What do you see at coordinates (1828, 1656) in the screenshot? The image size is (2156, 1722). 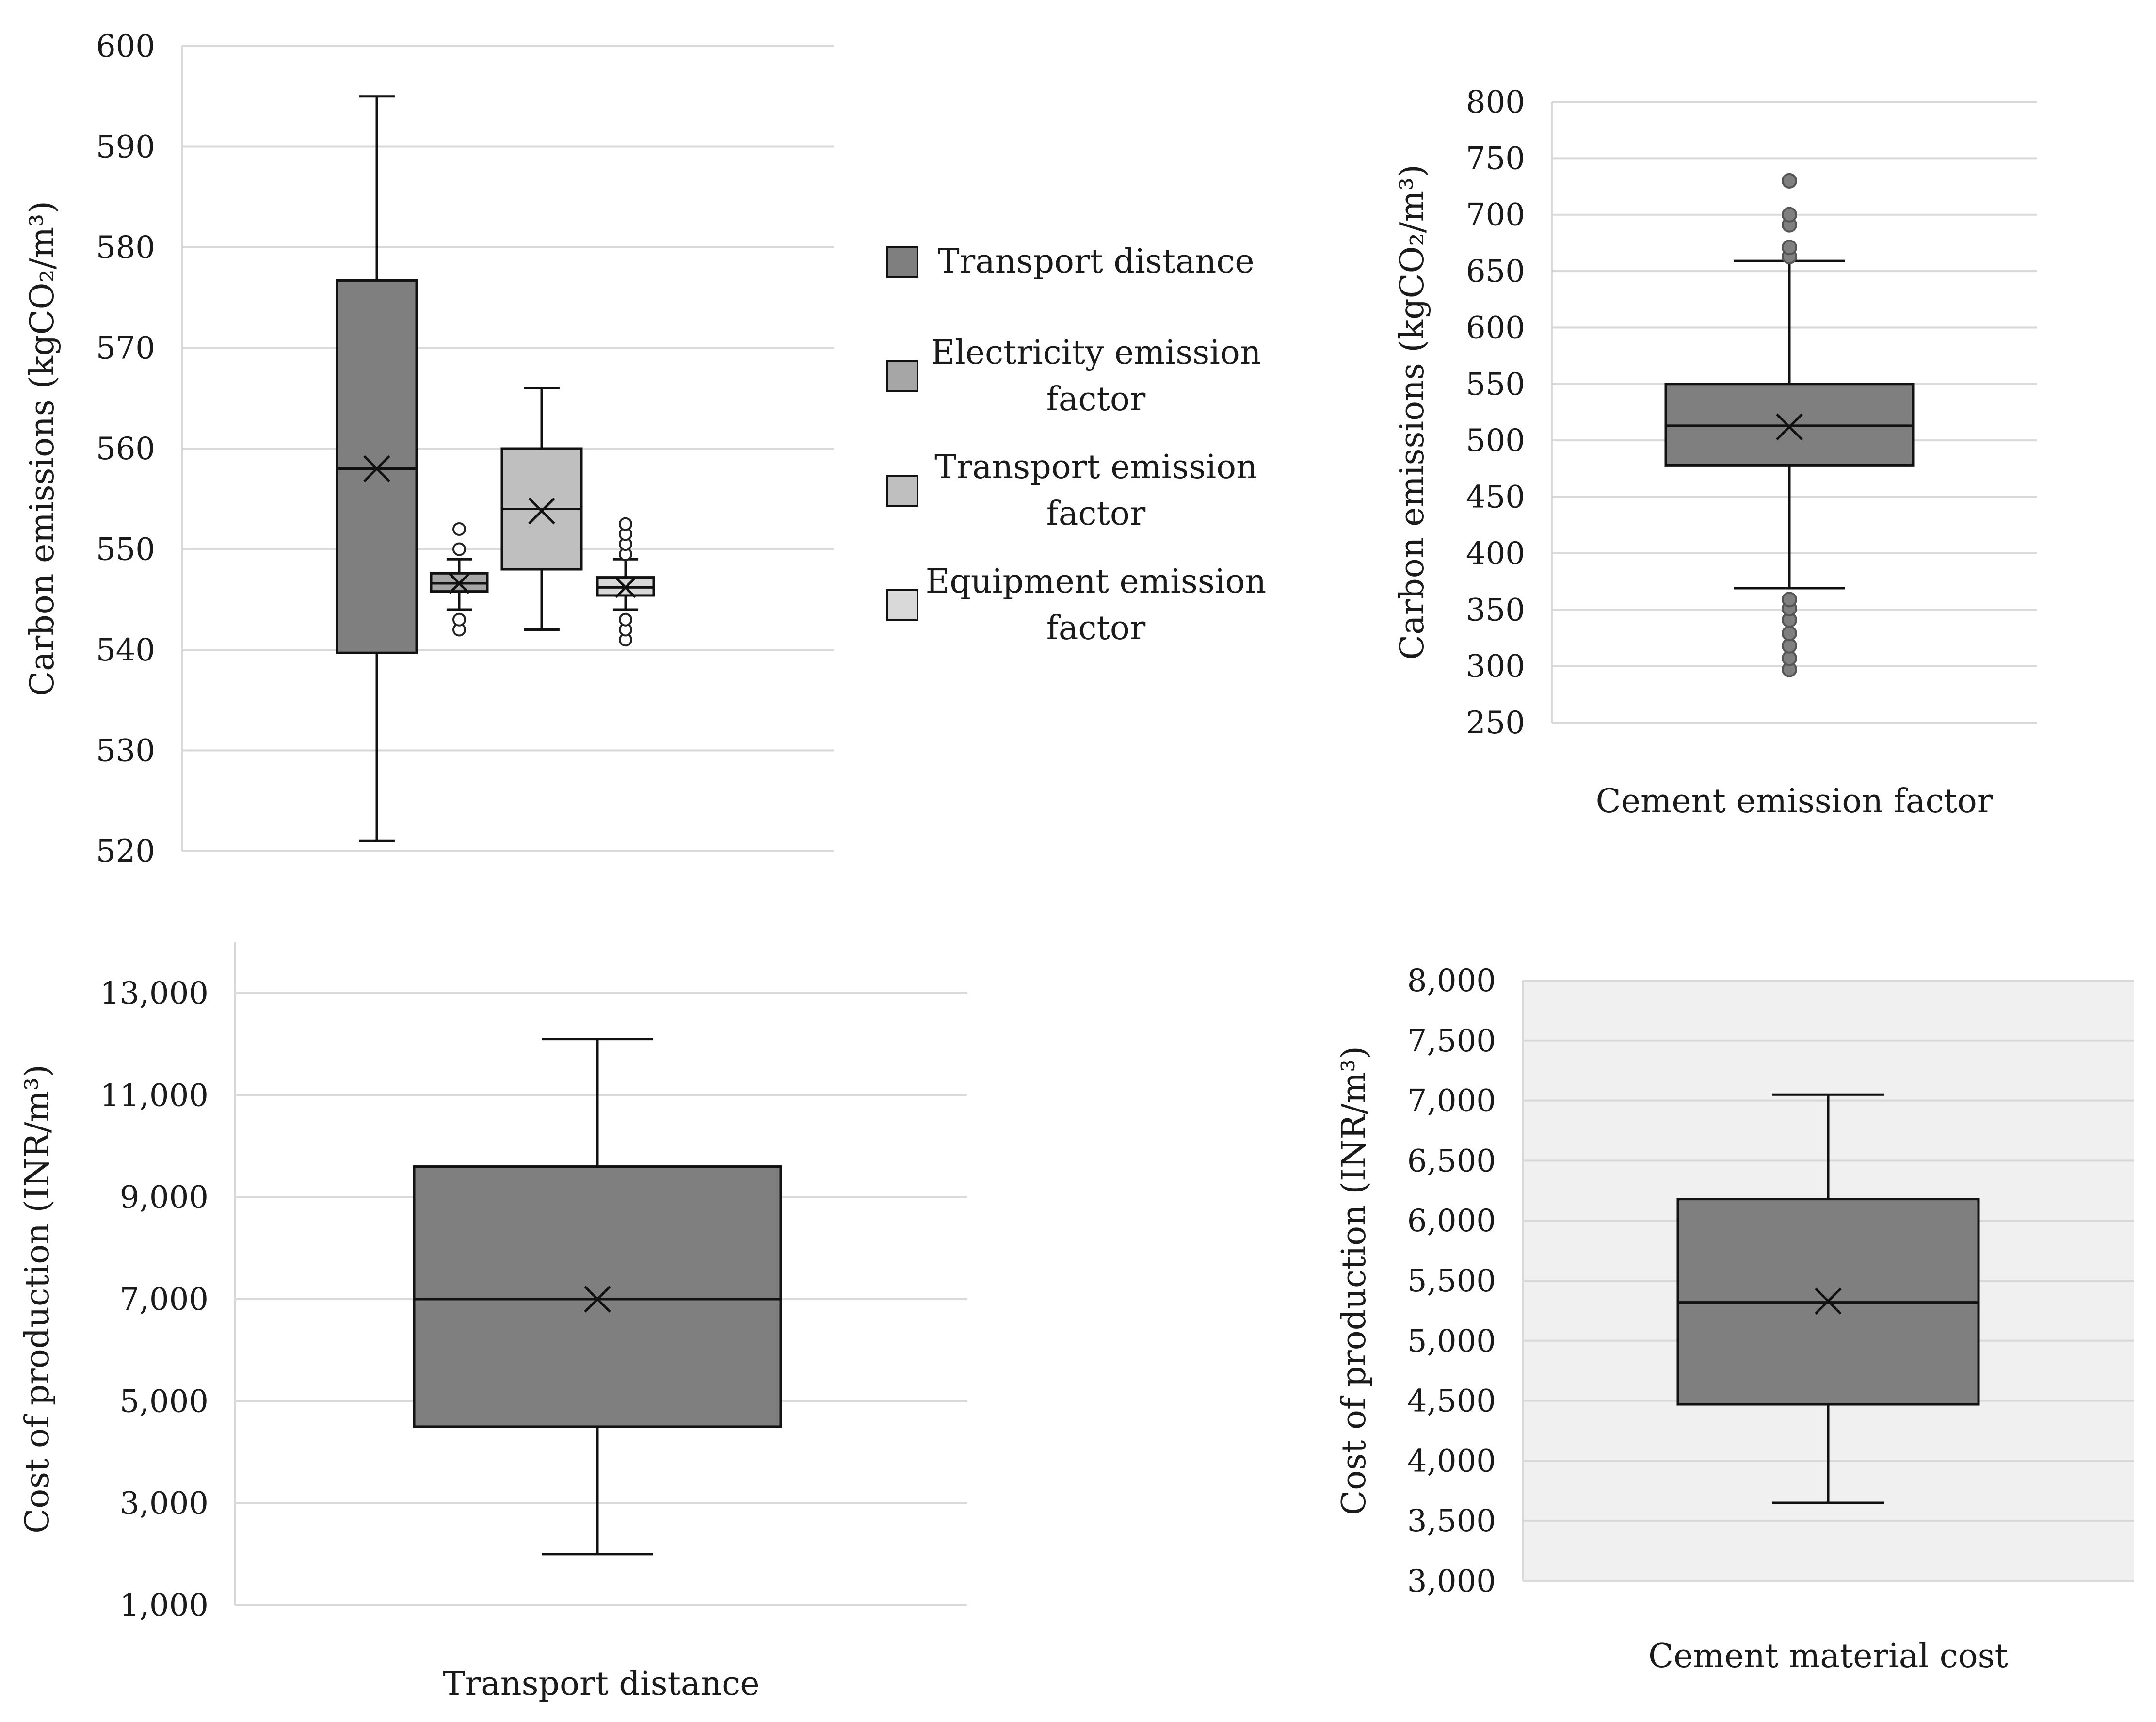 I see `x-axis-title: Cement material cost` at bounding box center [1828, 1656].